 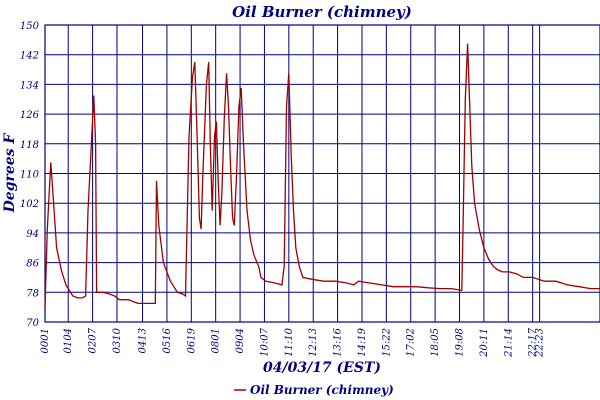 What do you see at coordinates (322, 368) in the screenshot?
I see `x-axis-label: 04/03/17 (EST)` at bounding box center [322, 368].